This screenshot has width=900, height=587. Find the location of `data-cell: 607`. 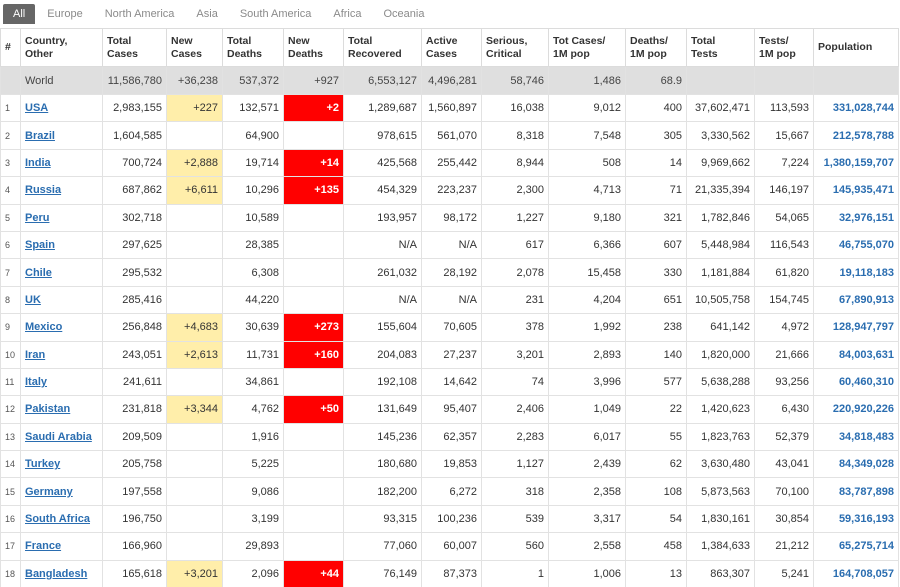

data-cell: 607 is located at coordinates (656, 245).